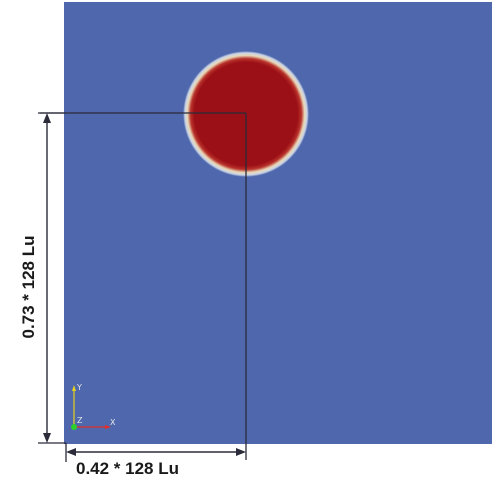 The image size is (492, 484). What do you see at coordinates (52, 278) in the screenshot?
I see `vertical-dimension` at bounding box center [52, 278].